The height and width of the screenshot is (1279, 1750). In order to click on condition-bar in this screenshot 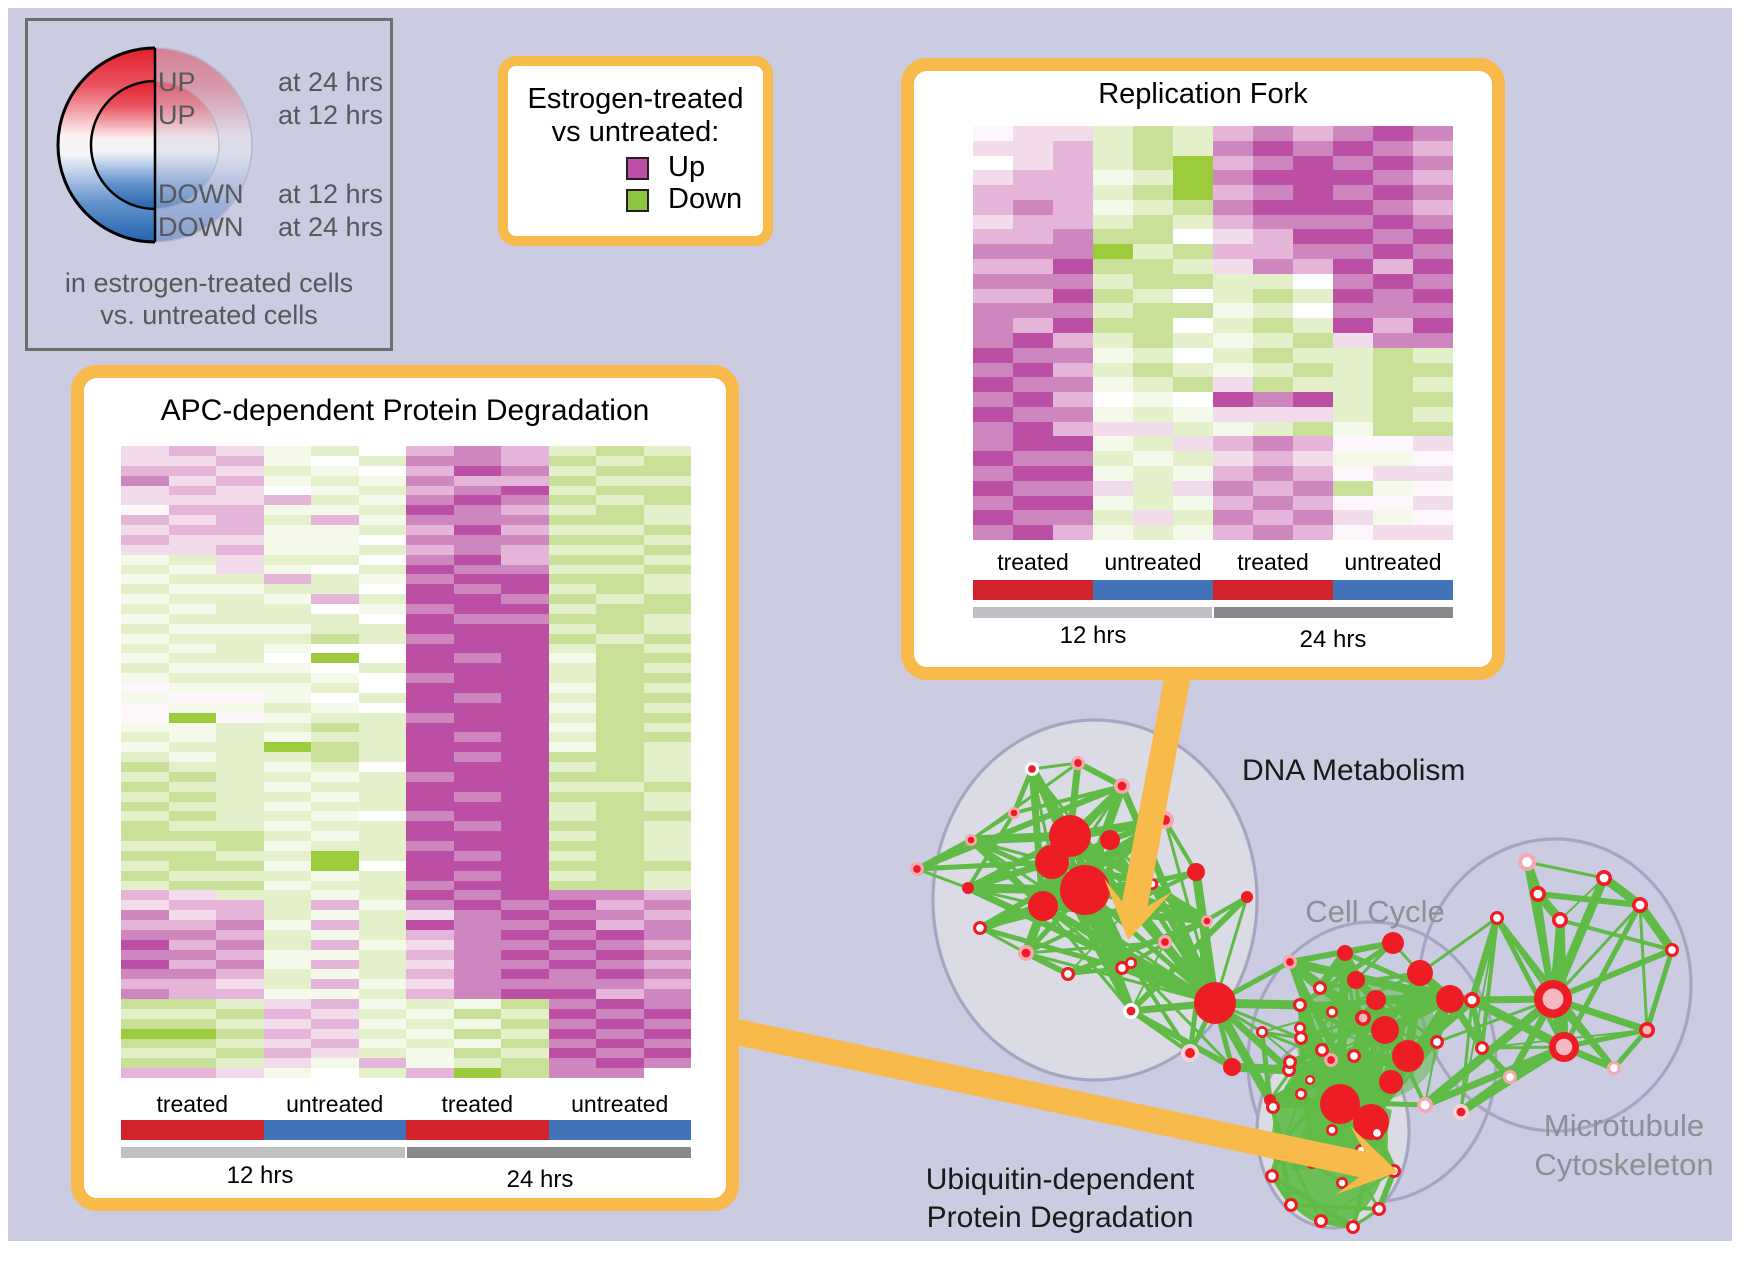, I will do `click(334, 1130)`.